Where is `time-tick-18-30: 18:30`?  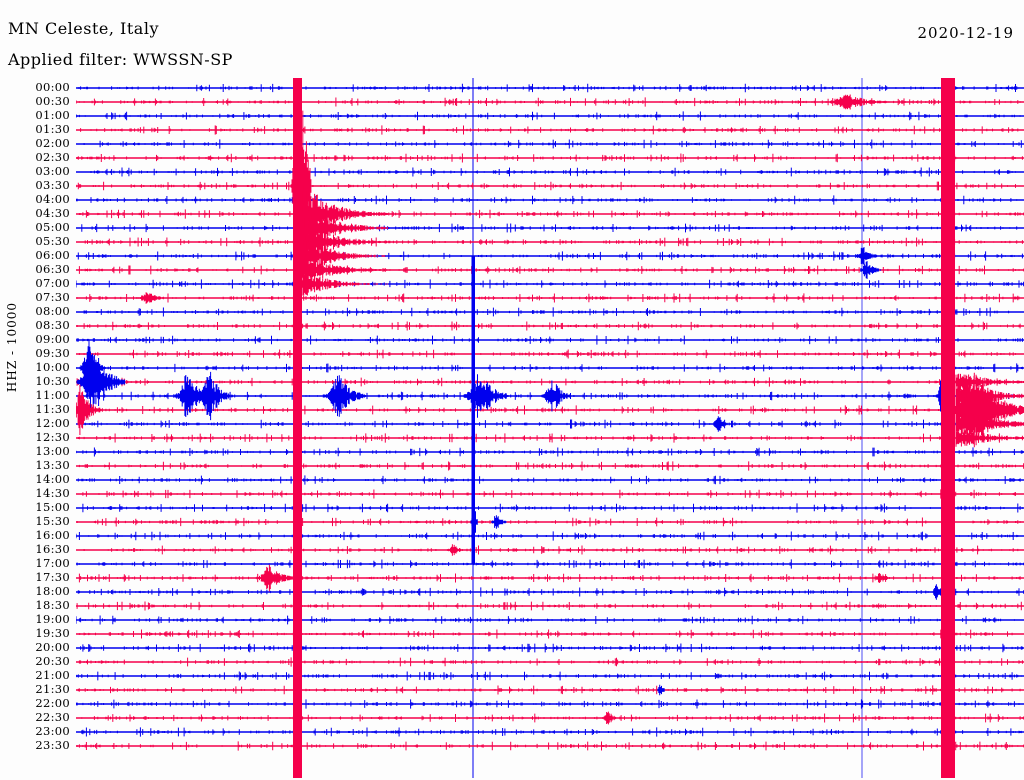 time-tick-18-30: 18:30 is located at coordinates (52, 605).